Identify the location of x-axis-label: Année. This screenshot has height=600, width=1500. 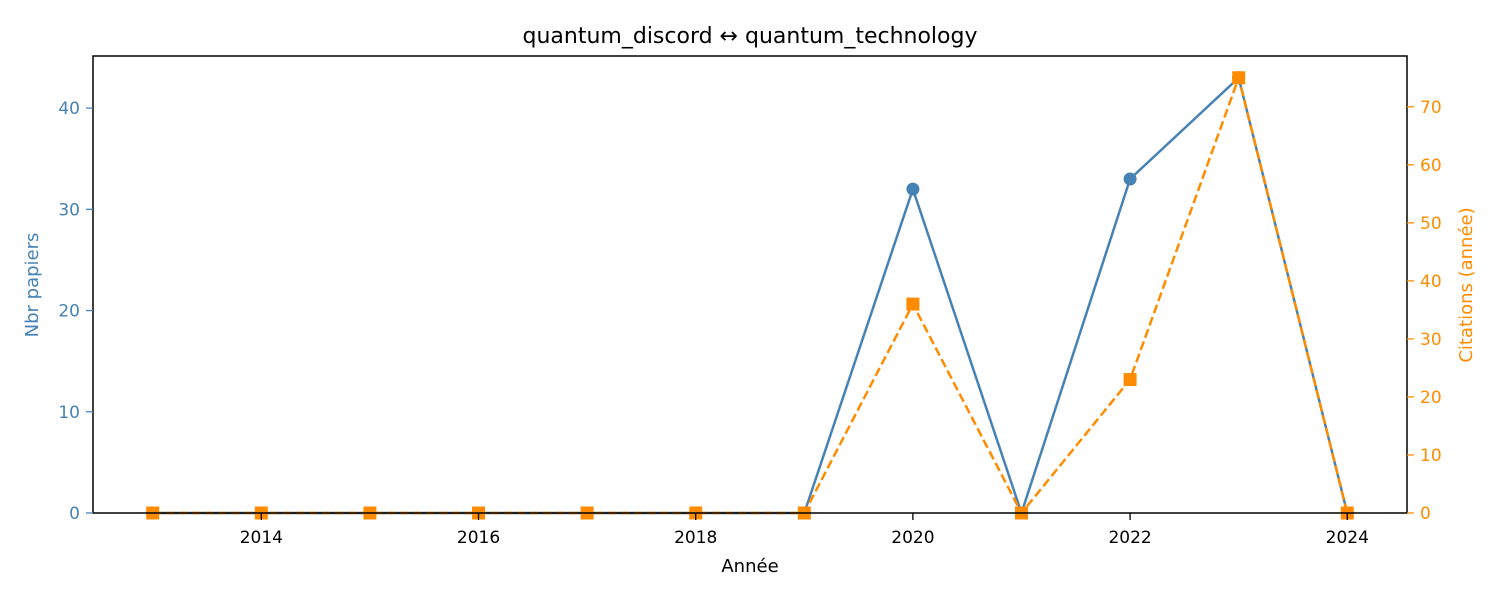
(749, 566).